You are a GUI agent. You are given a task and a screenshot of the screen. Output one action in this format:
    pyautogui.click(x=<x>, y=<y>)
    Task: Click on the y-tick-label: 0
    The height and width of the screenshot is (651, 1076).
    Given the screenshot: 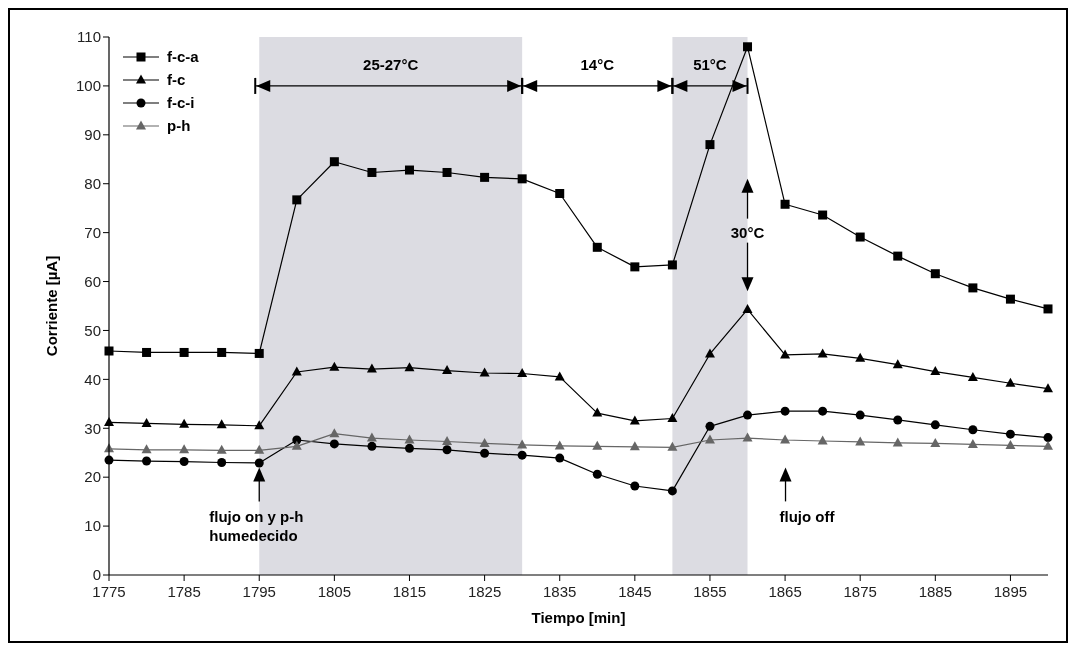 What is the action you would take?
    pyautogui.click(x=96, y=575)
    